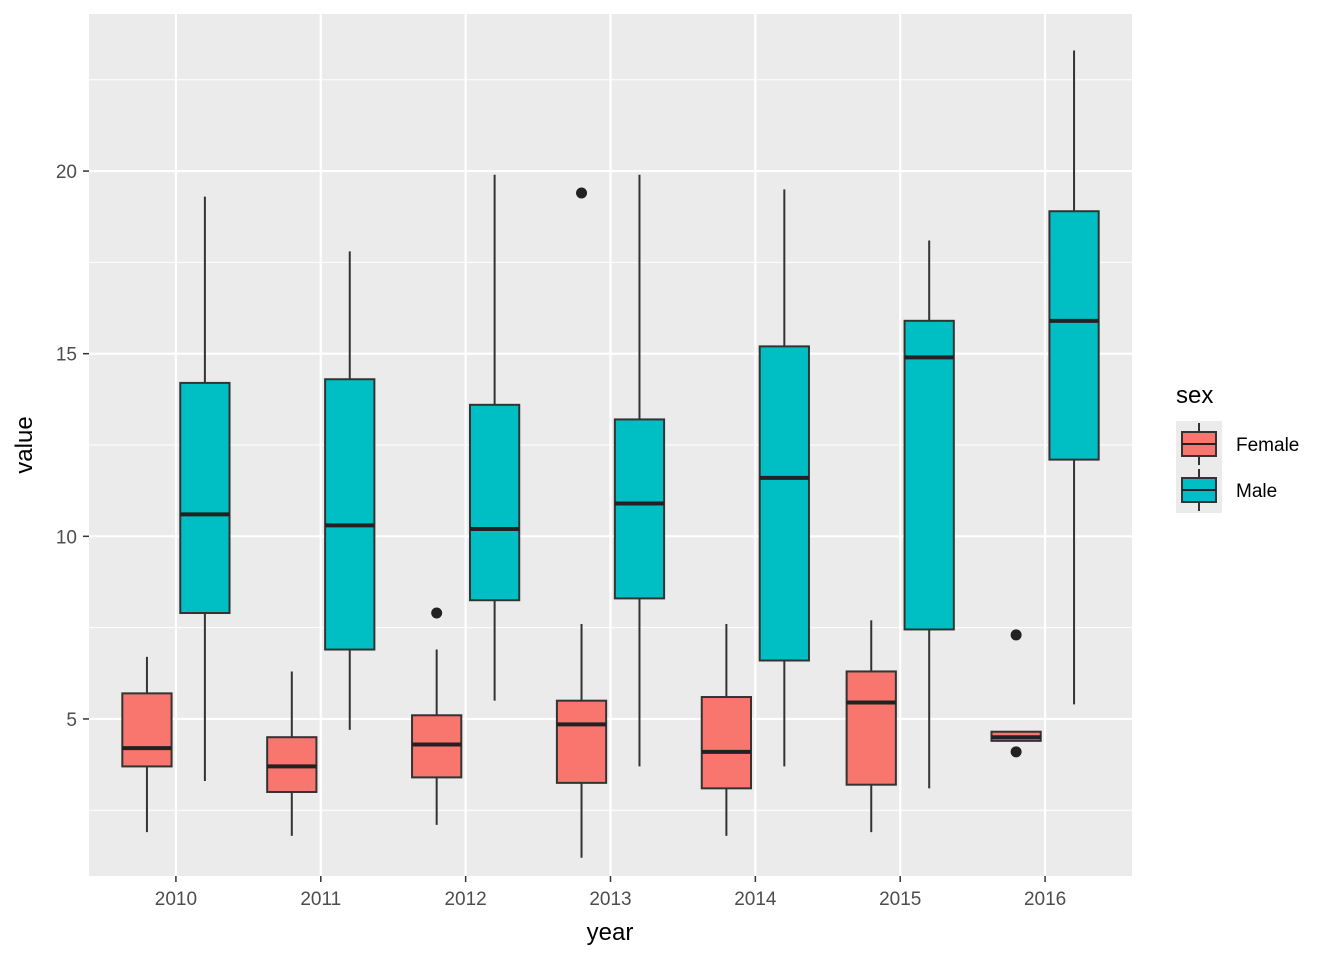 This screenshot has width=1344, height=960. I want to click on box-male-2010, so click(205, 489).